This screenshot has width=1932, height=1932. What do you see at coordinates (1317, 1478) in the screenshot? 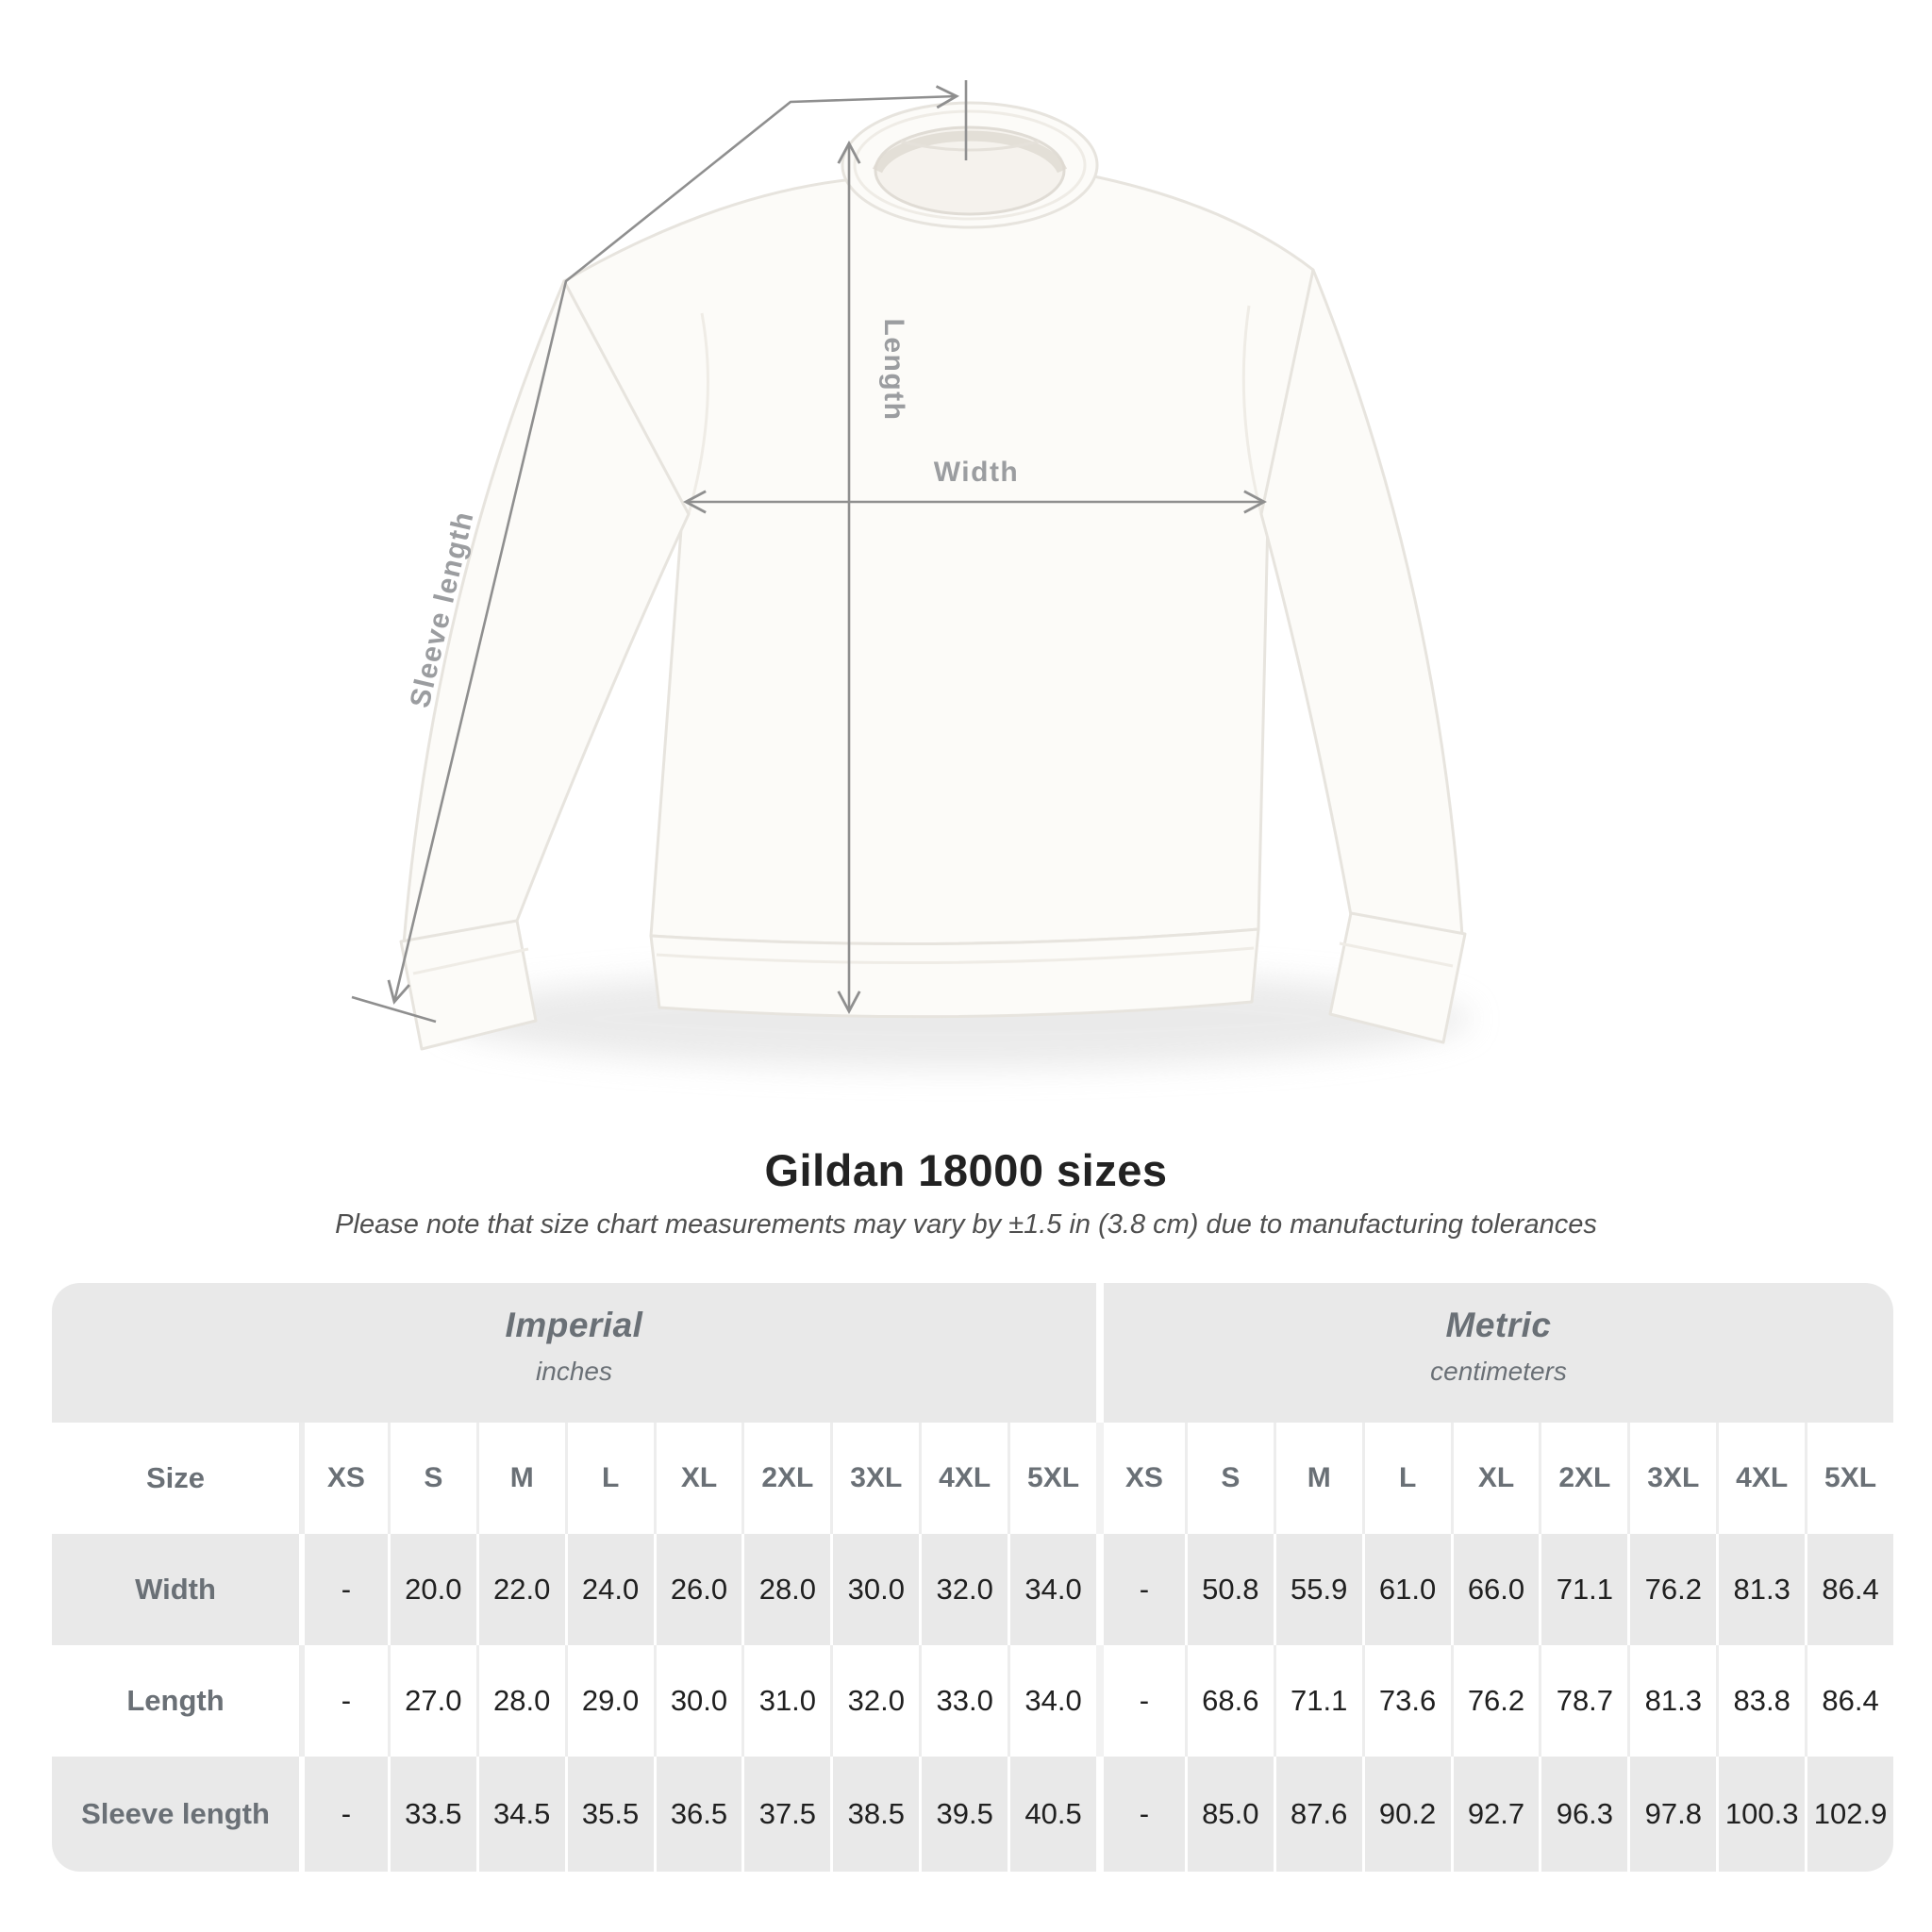
I see `size-header-metric-m: M` at bounding box center [1317, 1478].